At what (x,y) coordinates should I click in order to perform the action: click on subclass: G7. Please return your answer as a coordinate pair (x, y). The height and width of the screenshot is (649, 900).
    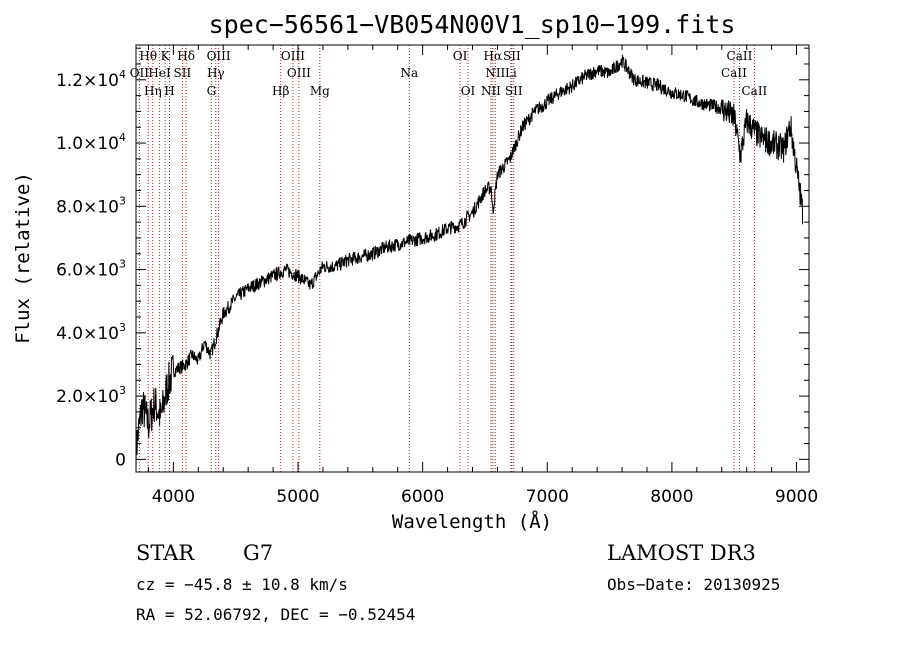
    Looking at the image, I should click on (258, 553).